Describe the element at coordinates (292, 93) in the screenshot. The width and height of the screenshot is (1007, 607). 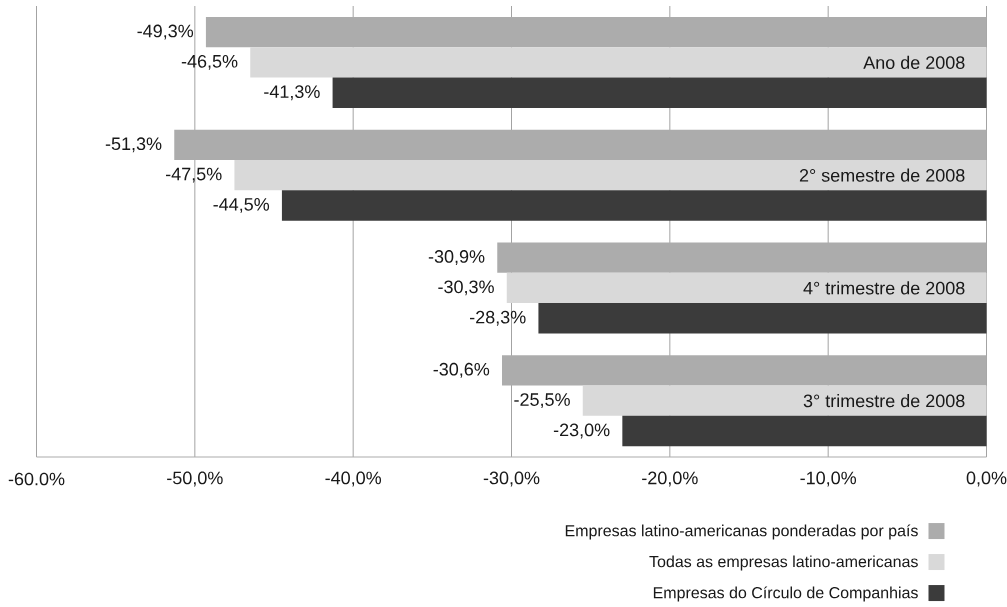
I see `data-label: -41,3%` at that location.